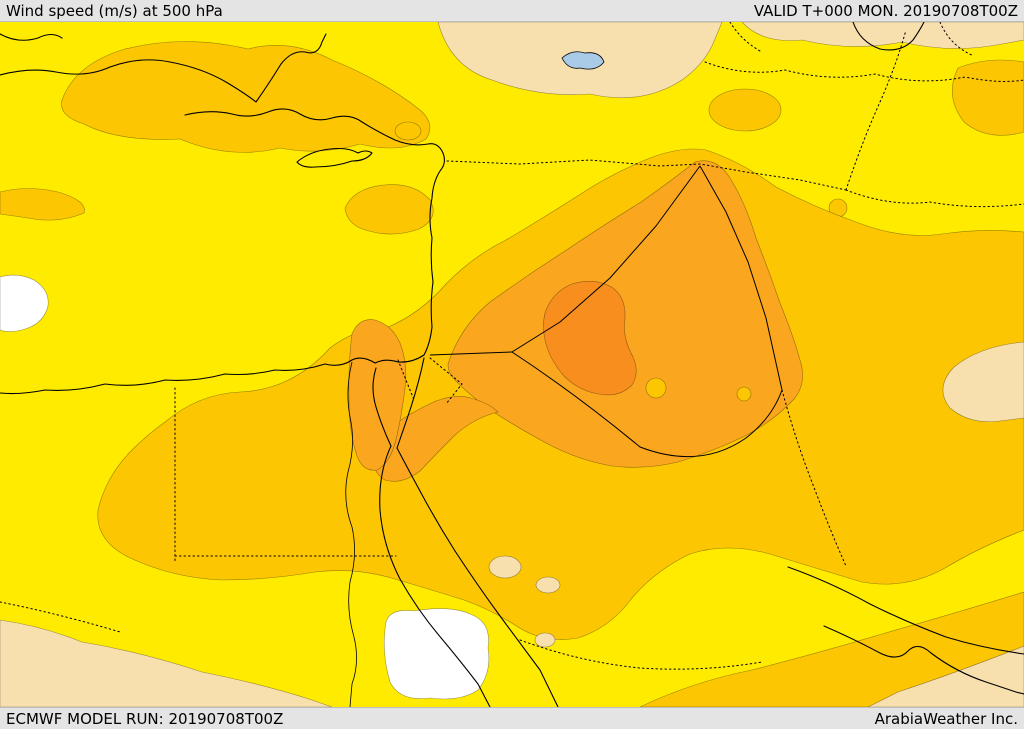 This screenshot has height=730, width=1024. Describe the element at coordinates (647, 404) in the screenshot. I see `border-iraq-saudi` at that location.